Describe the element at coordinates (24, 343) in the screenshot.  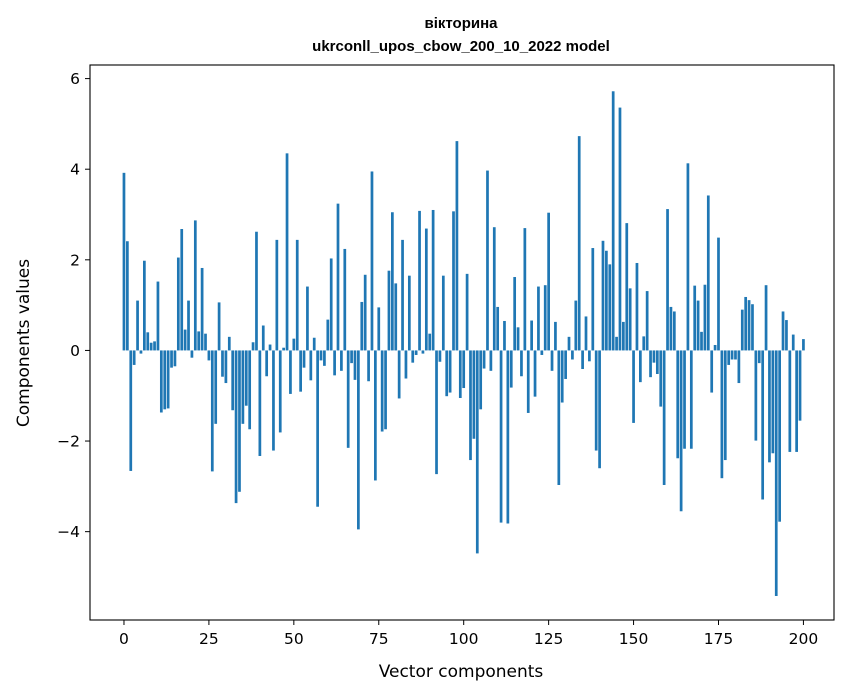
I see `y-axis-label: Components values` at that location.